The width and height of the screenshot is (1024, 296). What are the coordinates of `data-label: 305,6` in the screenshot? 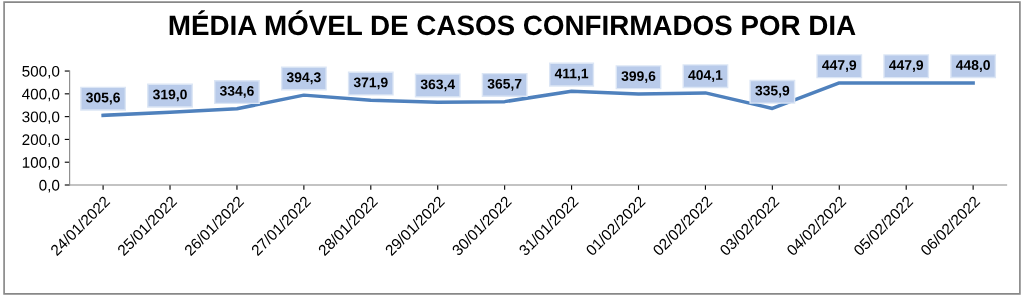 It's located at (103, 98).